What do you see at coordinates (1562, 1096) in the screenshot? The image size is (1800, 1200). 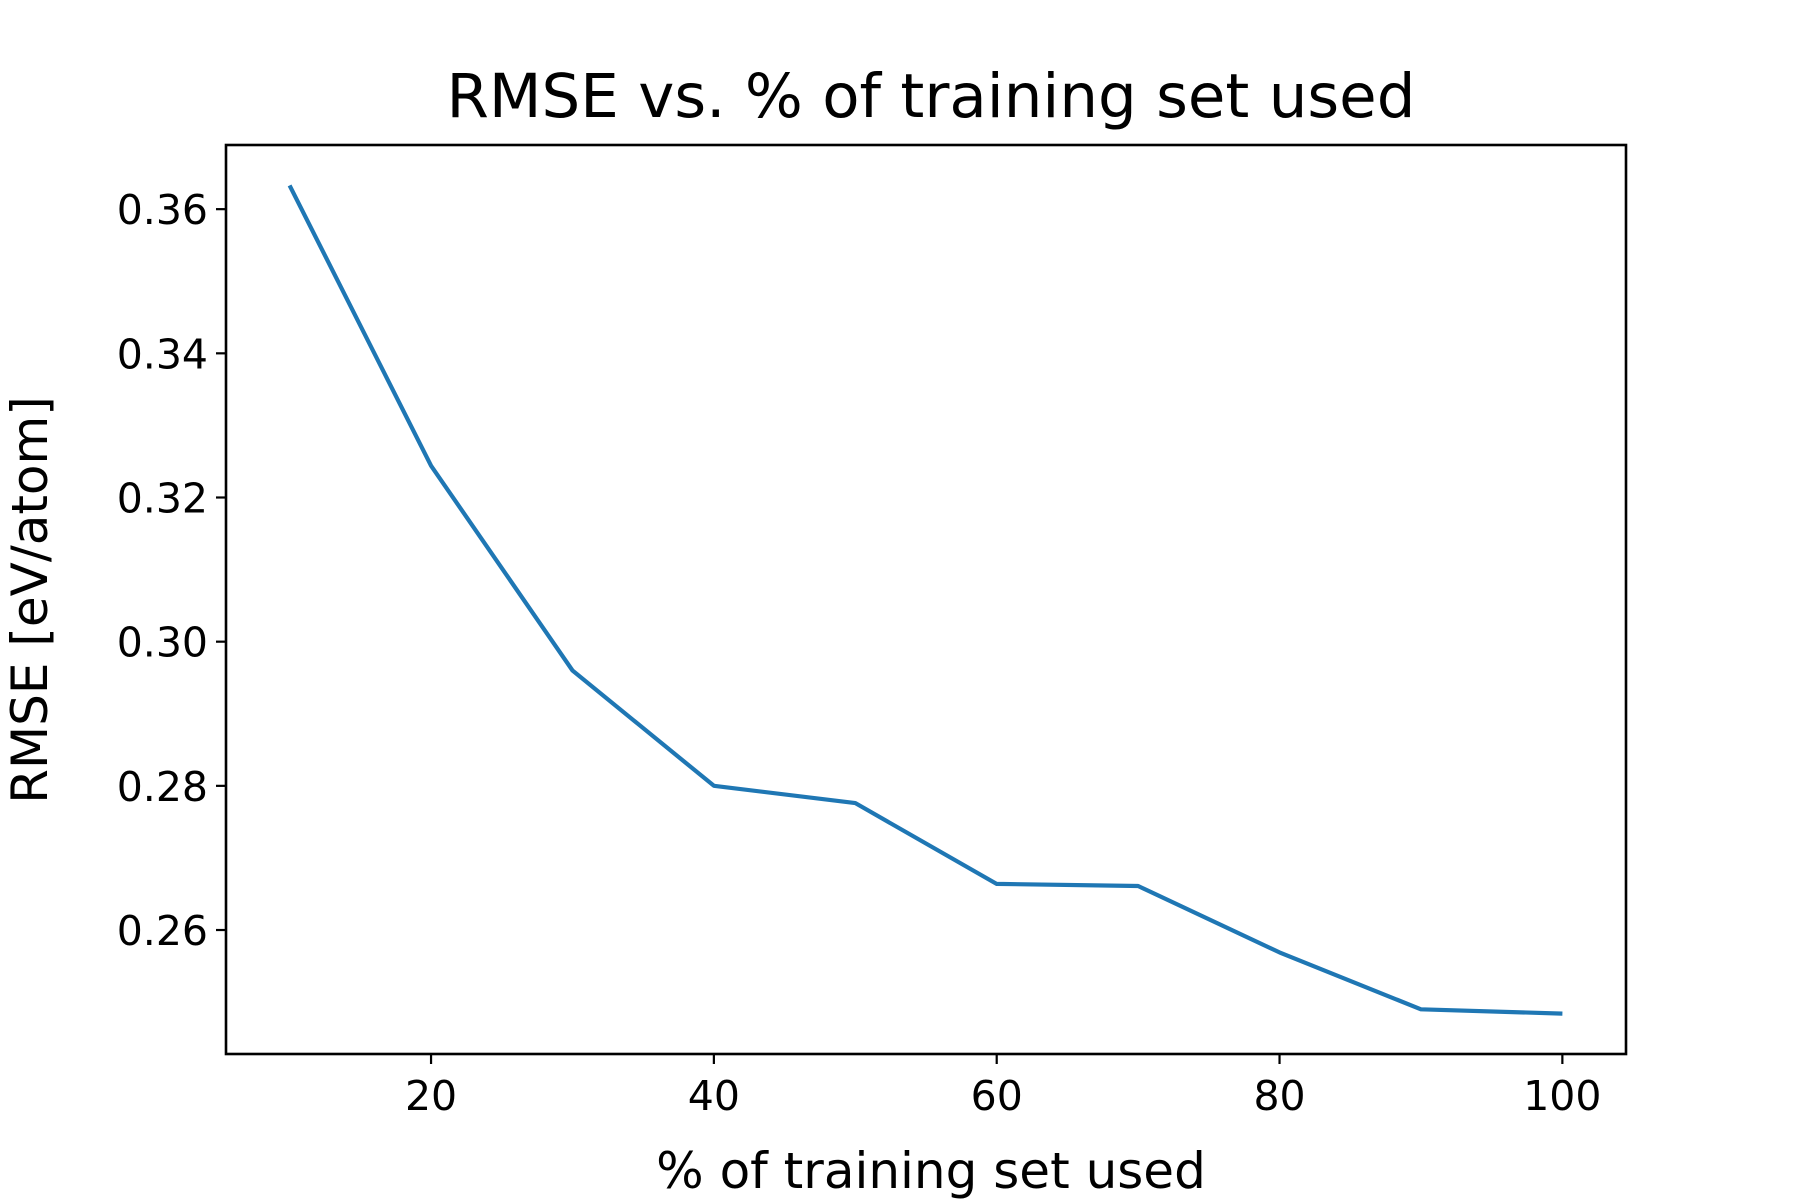 I see `x-tick-label: 100` at bounding box center [1562, 1096].